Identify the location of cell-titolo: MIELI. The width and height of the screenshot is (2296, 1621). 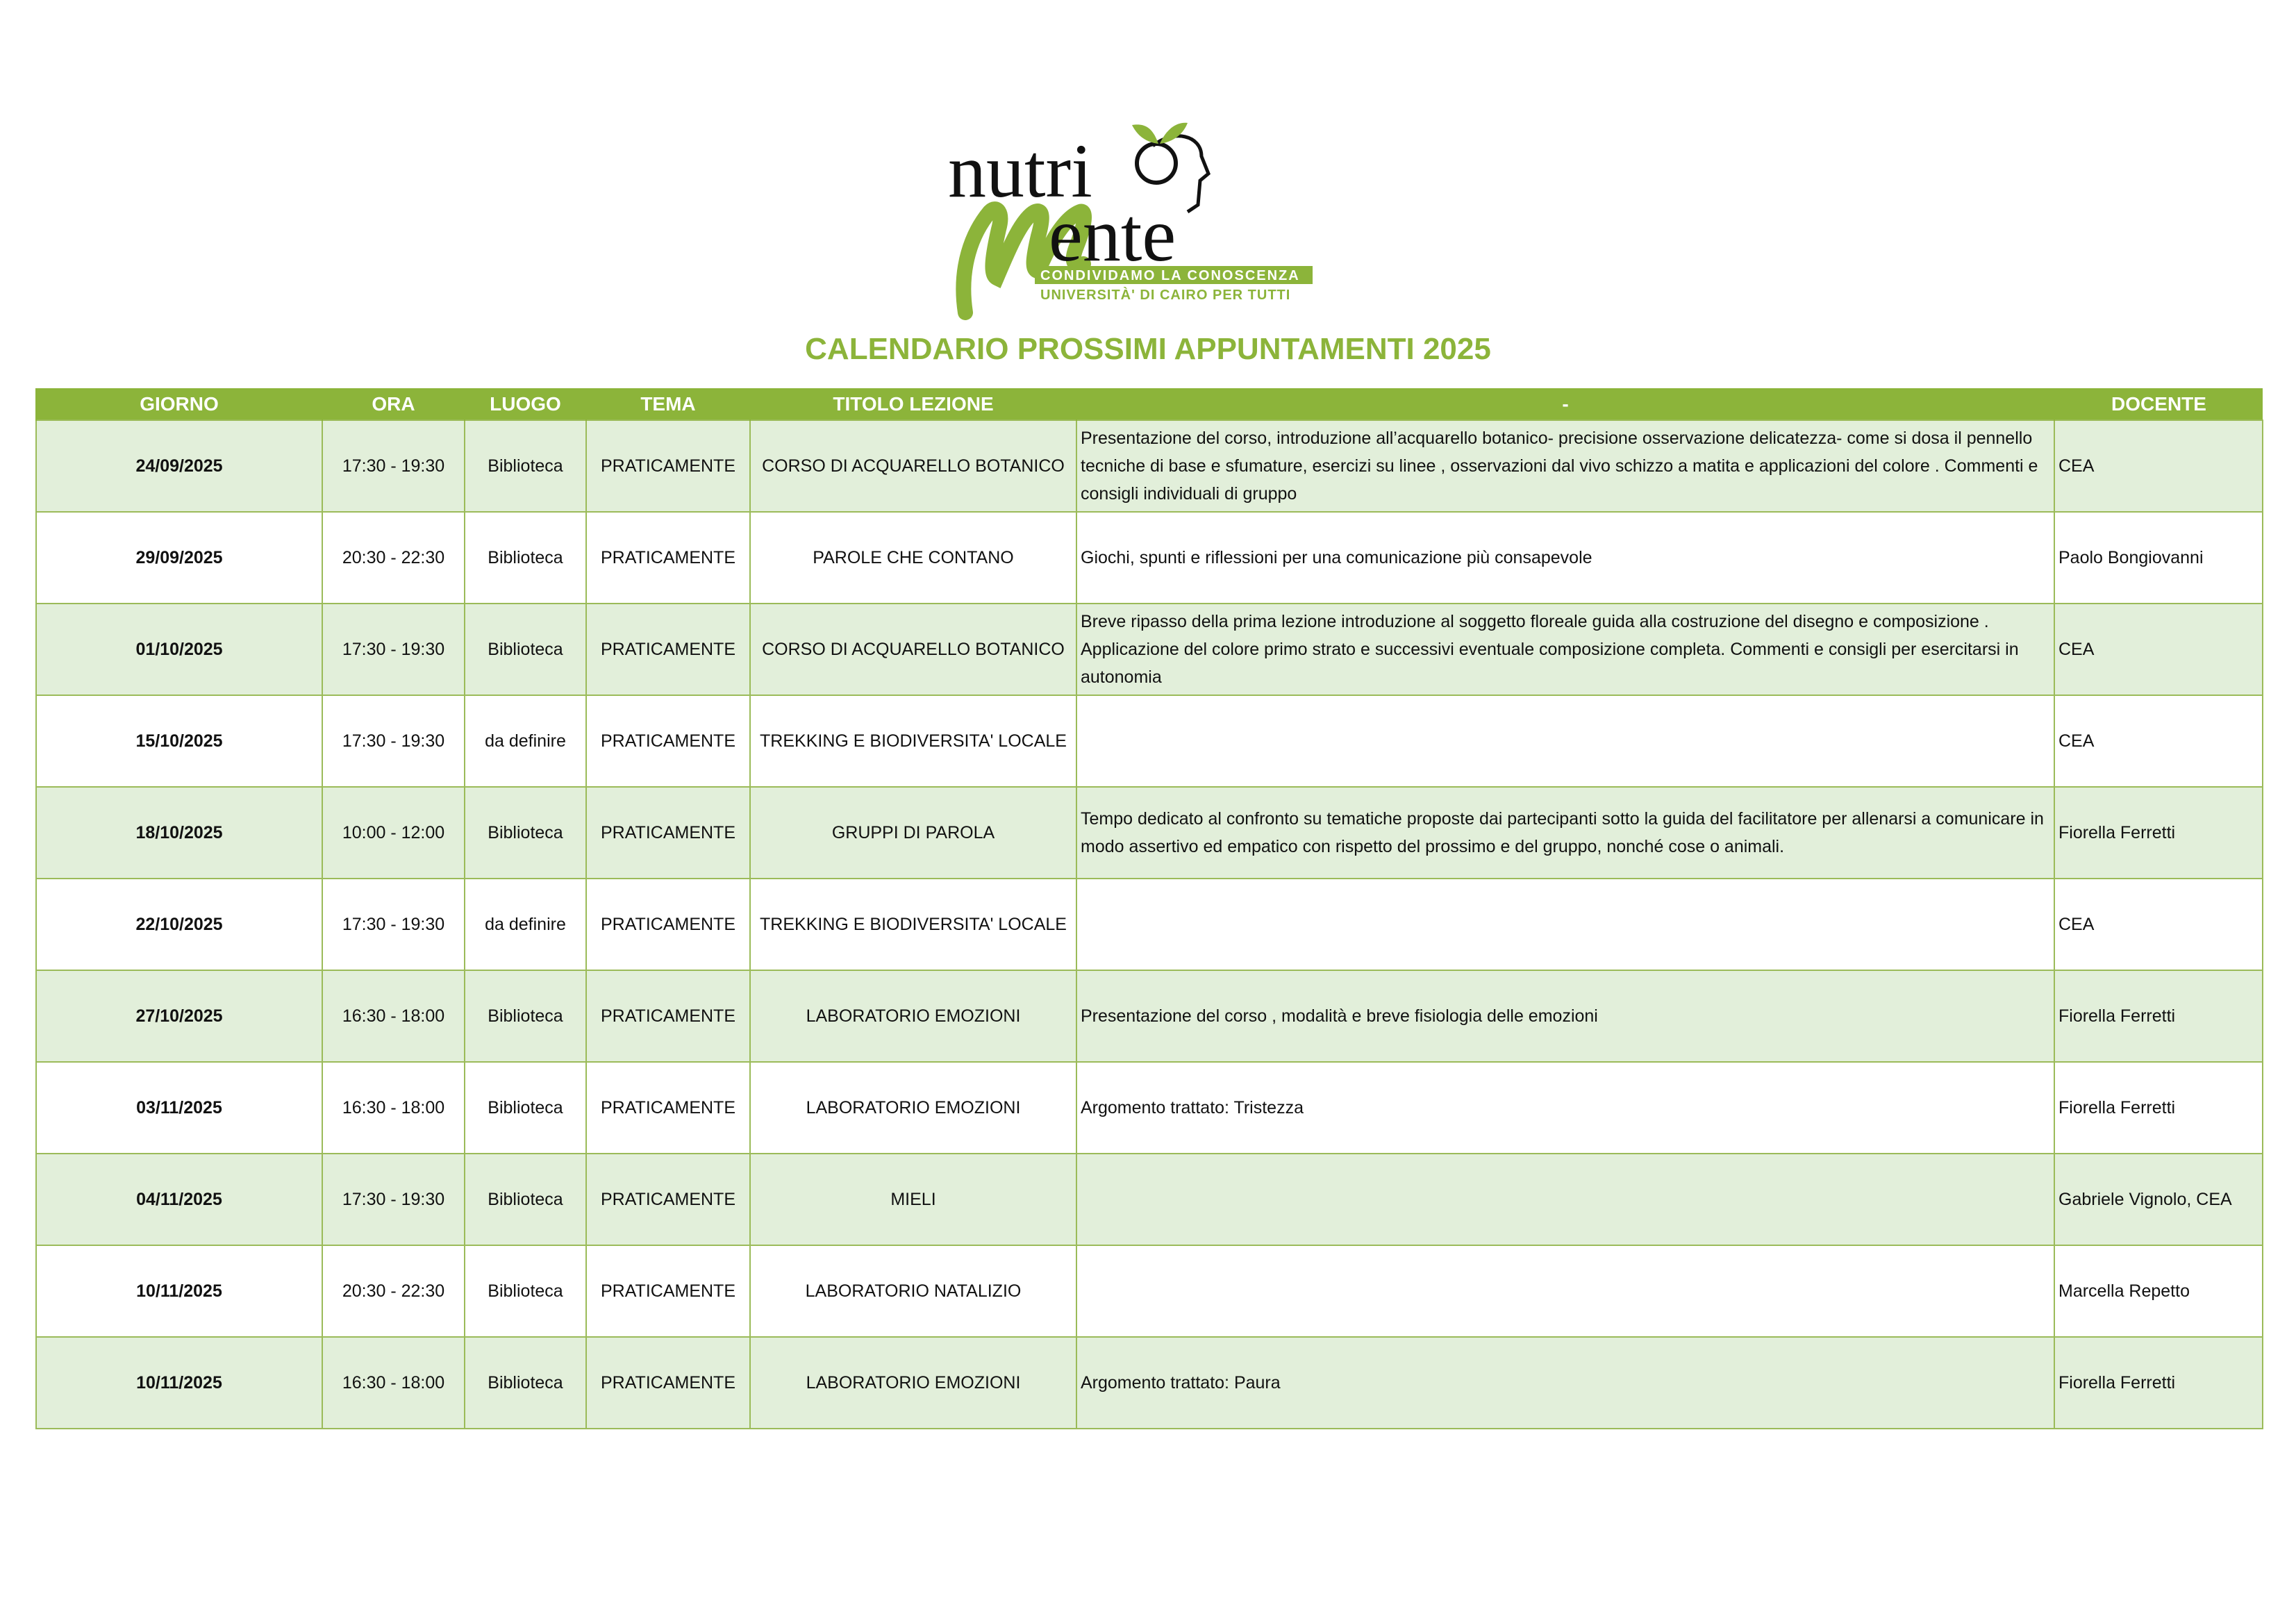
(913, 1199).